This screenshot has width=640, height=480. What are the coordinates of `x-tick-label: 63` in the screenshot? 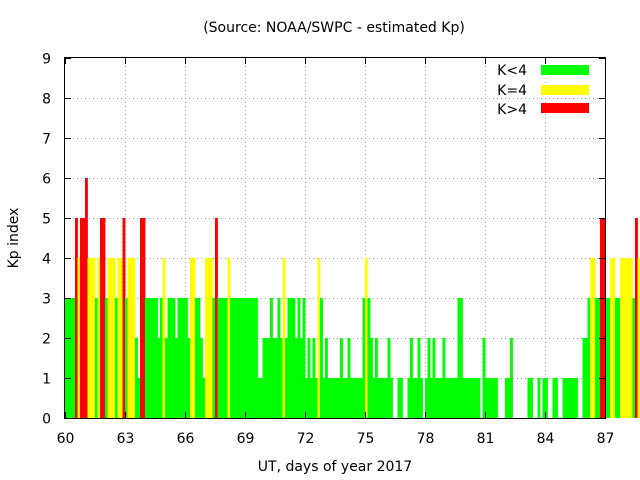 It's located at (126, 439).